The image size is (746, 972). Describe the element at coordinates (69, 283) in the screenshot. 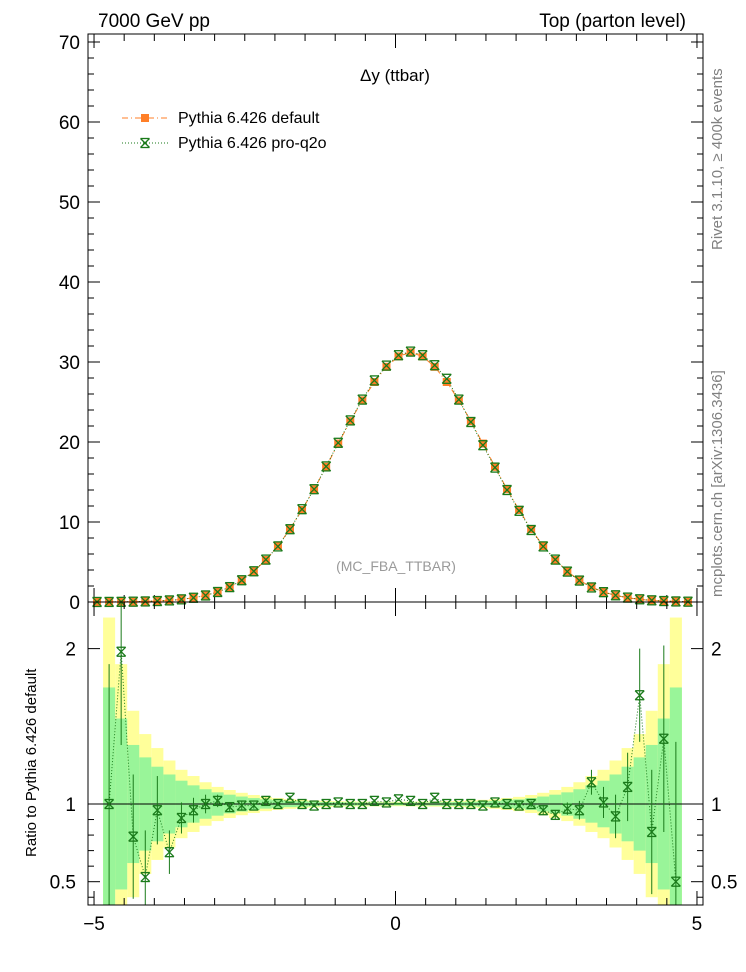

I see `main-y-tick-label: 40` at that location.